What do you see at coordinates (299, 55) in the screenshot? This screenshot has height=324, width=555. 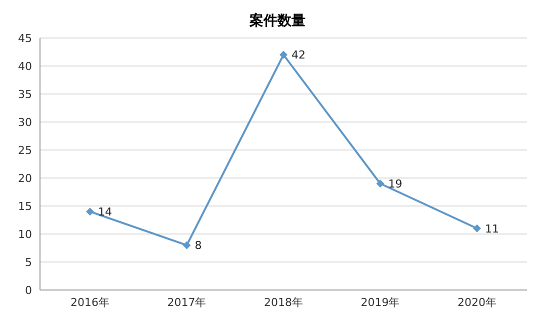 I see `data-label: 42` at bounding box center [299, 55].